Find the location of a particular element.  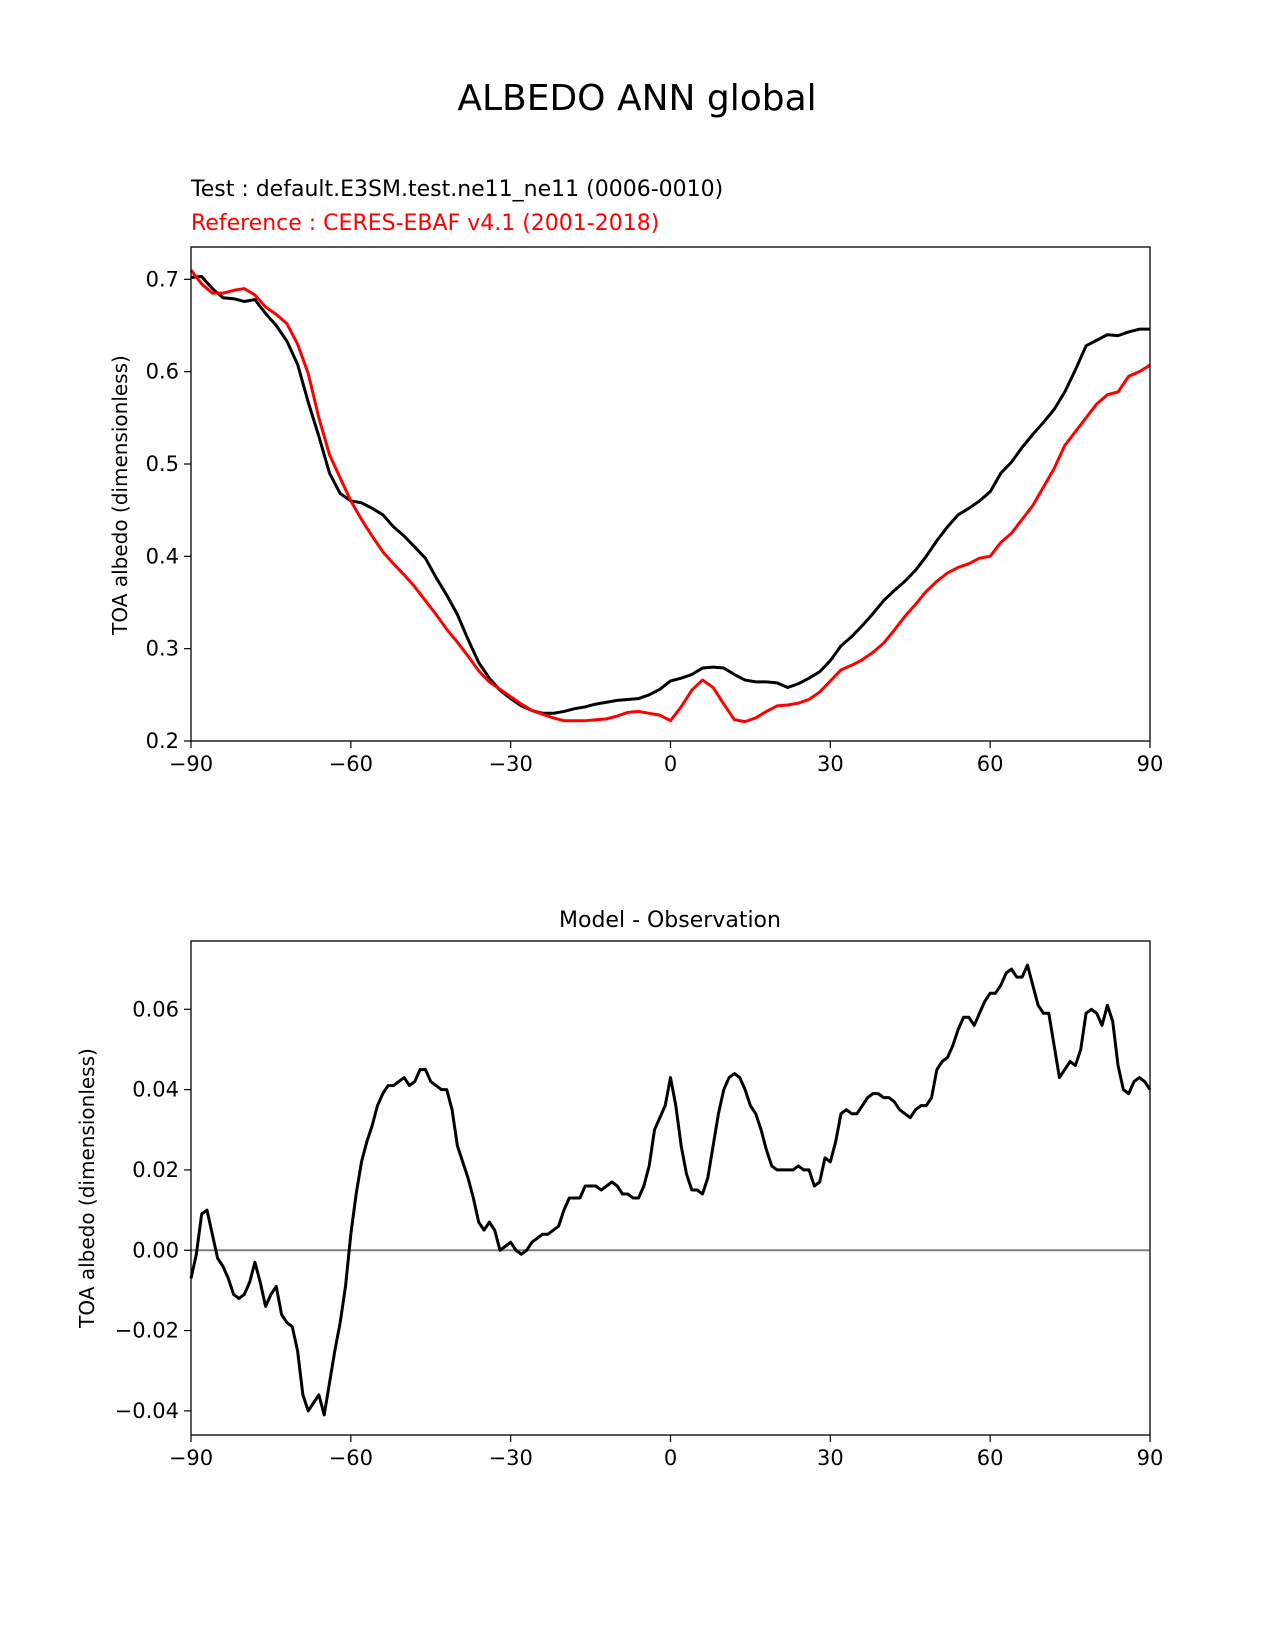

bottom-x-tick-label: 90 is located at coordinates (1150, 1458).